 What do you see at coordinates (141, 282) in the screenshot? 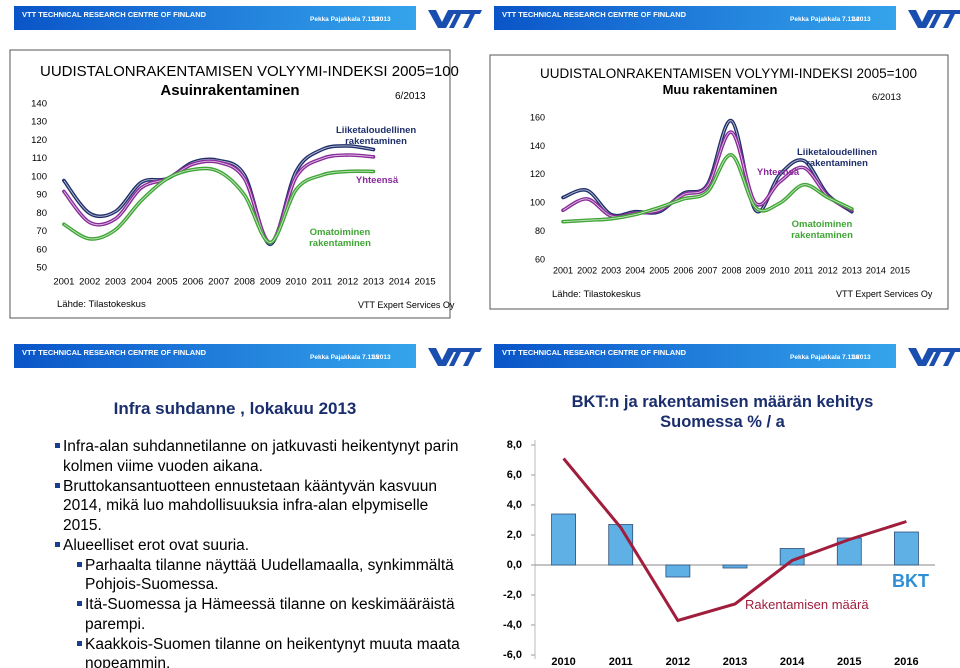
I see `x-tick-label: 2004` at bounding box center [141, 282].